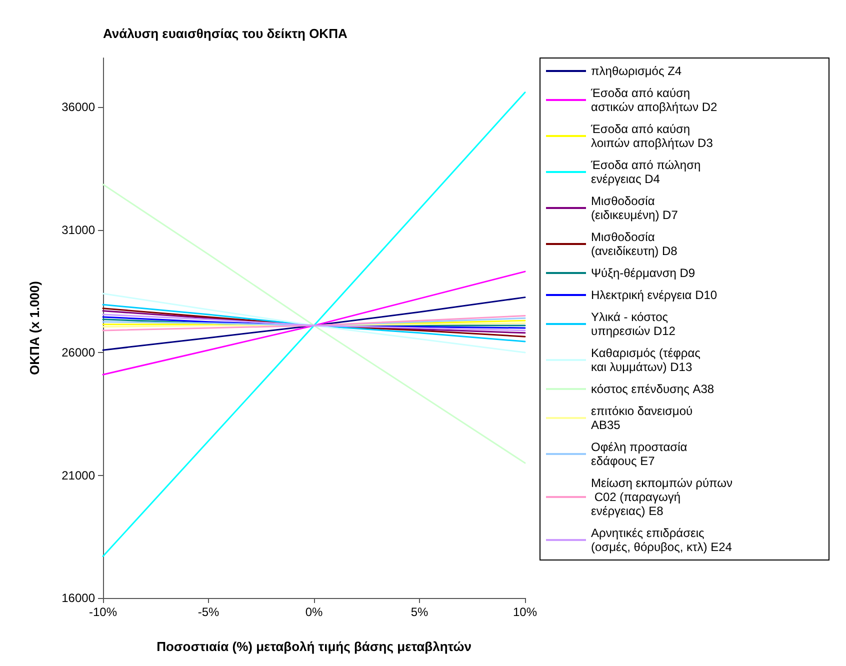 The height and width of the screenshot is (666, 846). Describe the element at coordinates (79, 353) in the screenshot. I see `y-tick-label: 26000` at that location.